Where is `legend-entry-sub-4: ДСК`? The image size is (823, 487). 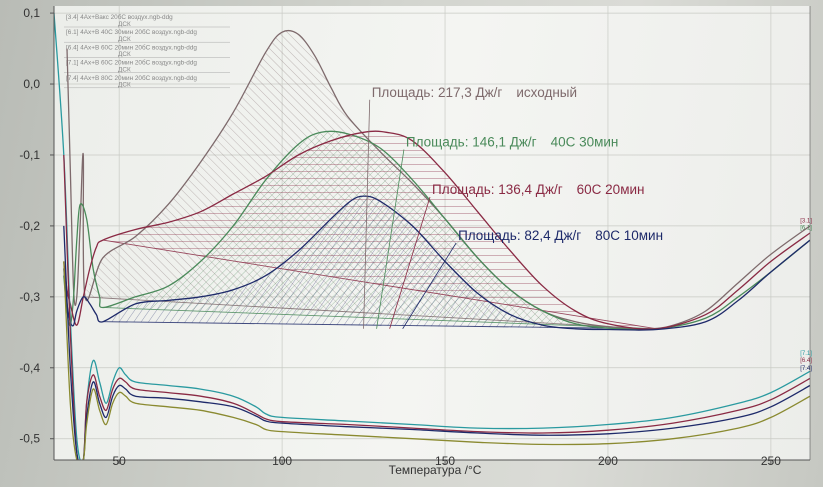
legend-entry-sub-4: ДСК is located at coordinates (124, 85).